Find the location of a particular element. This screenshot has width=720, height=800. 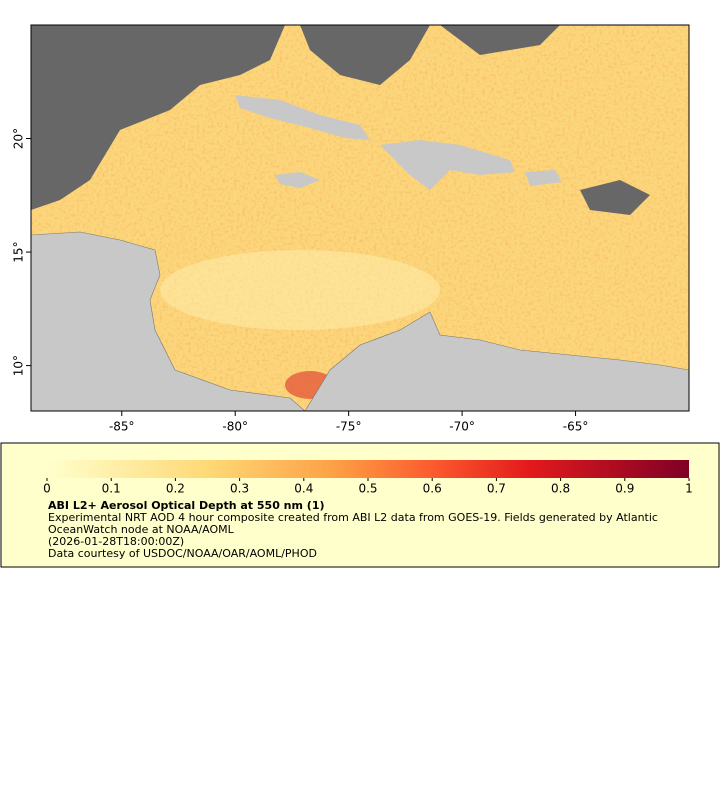

colorbar-tick-label: 0.9 is located at coordinates (624, 489).